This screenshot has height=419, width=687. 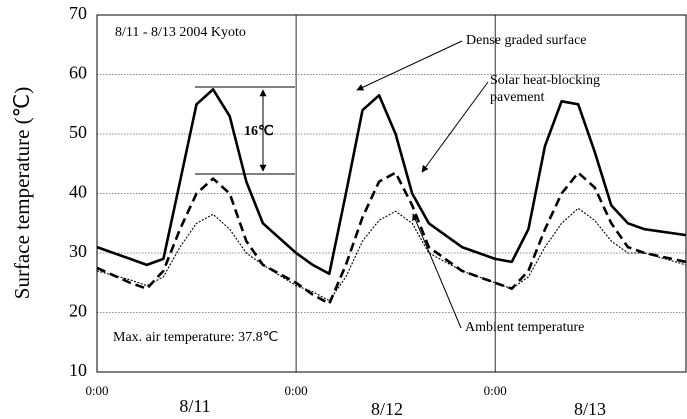 What do you see at coordinates (195, 337) in the screenshot?
I see `annotation: Max. air temperature: 37.8℃` at bounding box center [195, 337].